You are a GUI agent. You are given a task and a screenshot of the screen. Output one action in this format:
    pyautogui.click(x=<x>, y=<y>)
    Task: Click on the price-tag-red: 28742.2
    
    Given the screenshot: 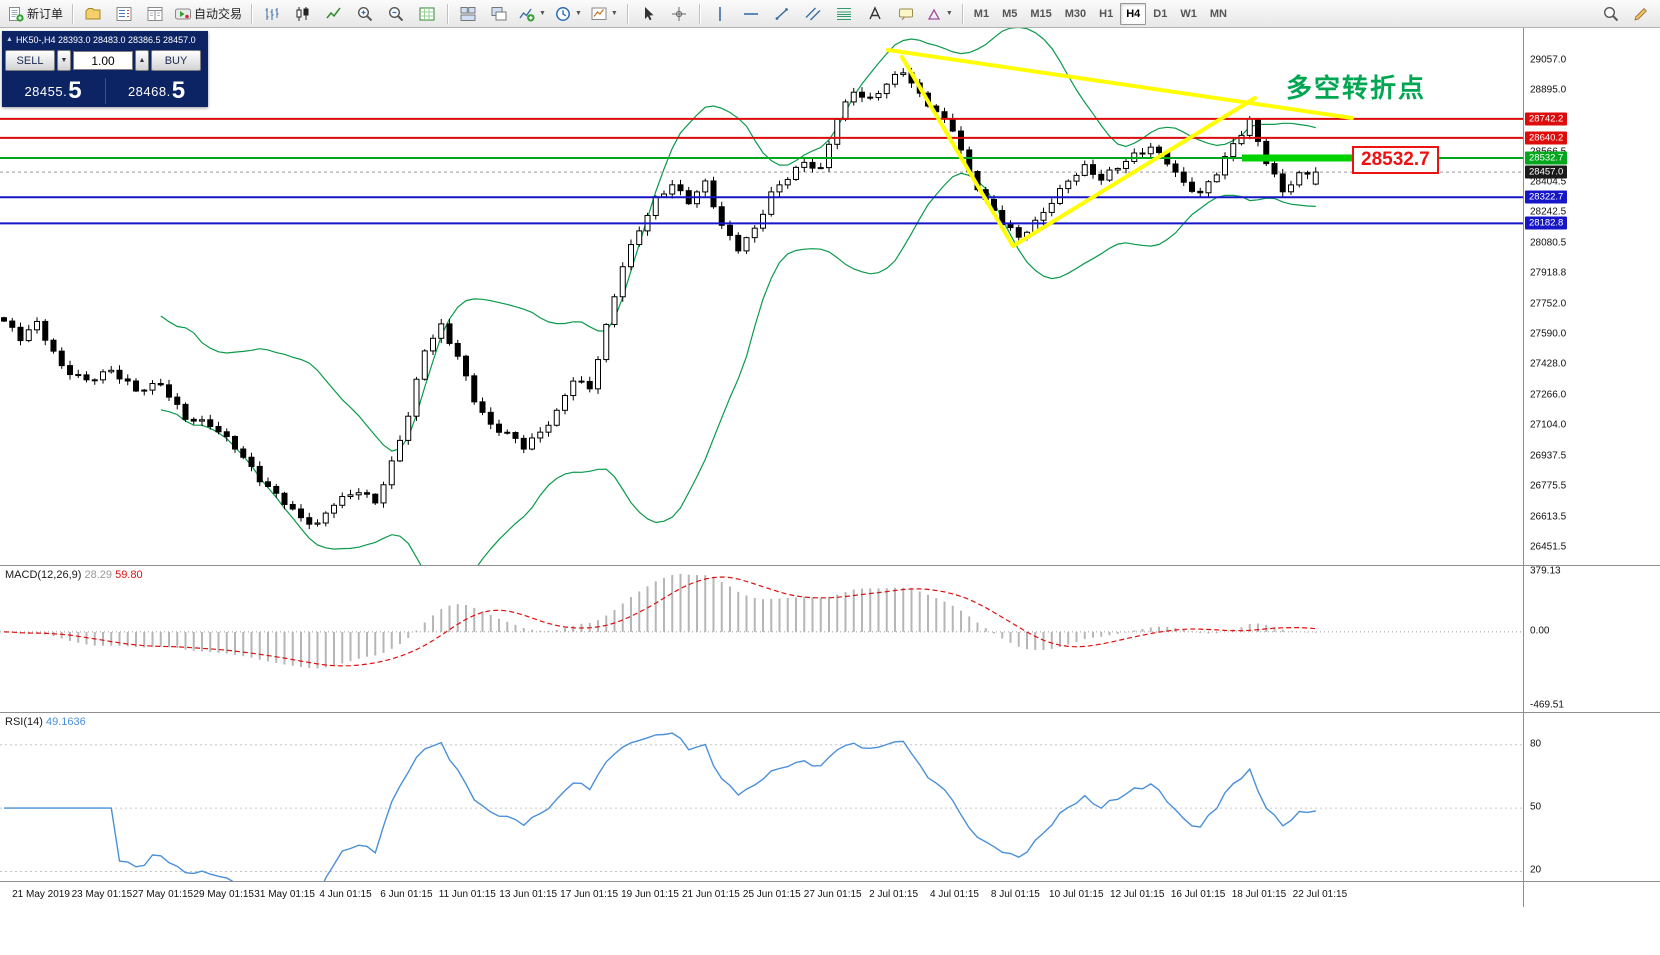 What is the action you would take?
    pyautogui.click(x=1546, y=119)
    